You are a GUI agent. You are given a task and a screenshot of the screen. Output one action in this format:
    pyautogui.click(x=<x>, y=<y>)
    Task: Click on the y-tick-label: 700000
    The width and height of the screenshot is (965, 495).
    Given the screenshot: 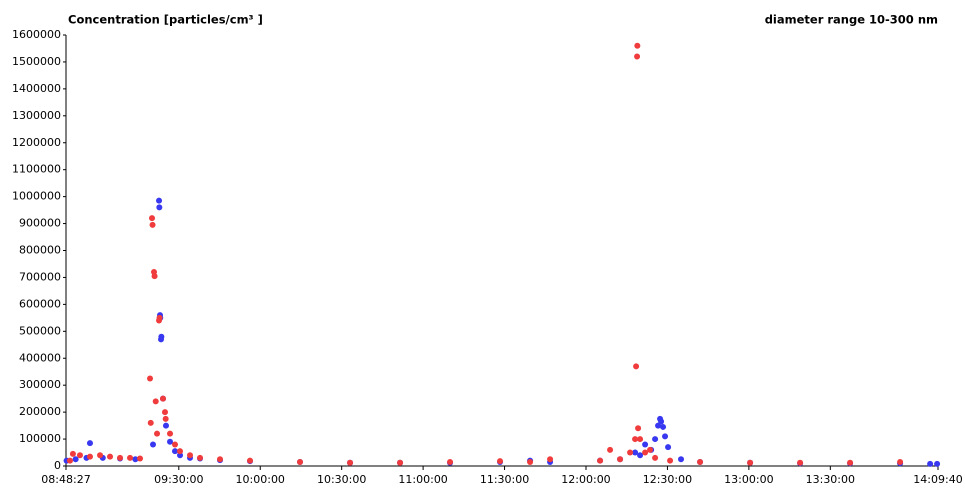 What is the action you would take?
    pyautogui.click(x=40, y=276)
    